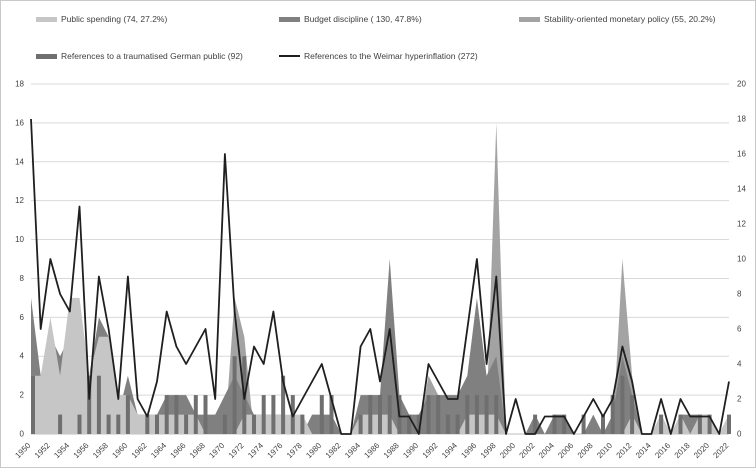 This screenshot has width=756, height=468. I want to click on right-axis-tick-label: 0, so click(739, 434).